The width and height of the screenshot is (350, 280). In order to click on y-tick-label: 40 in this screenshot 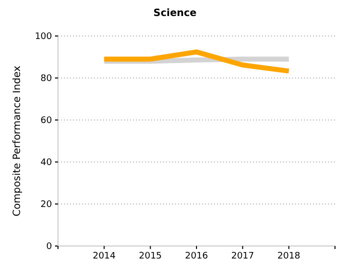, I will do `click(46, 163)`.